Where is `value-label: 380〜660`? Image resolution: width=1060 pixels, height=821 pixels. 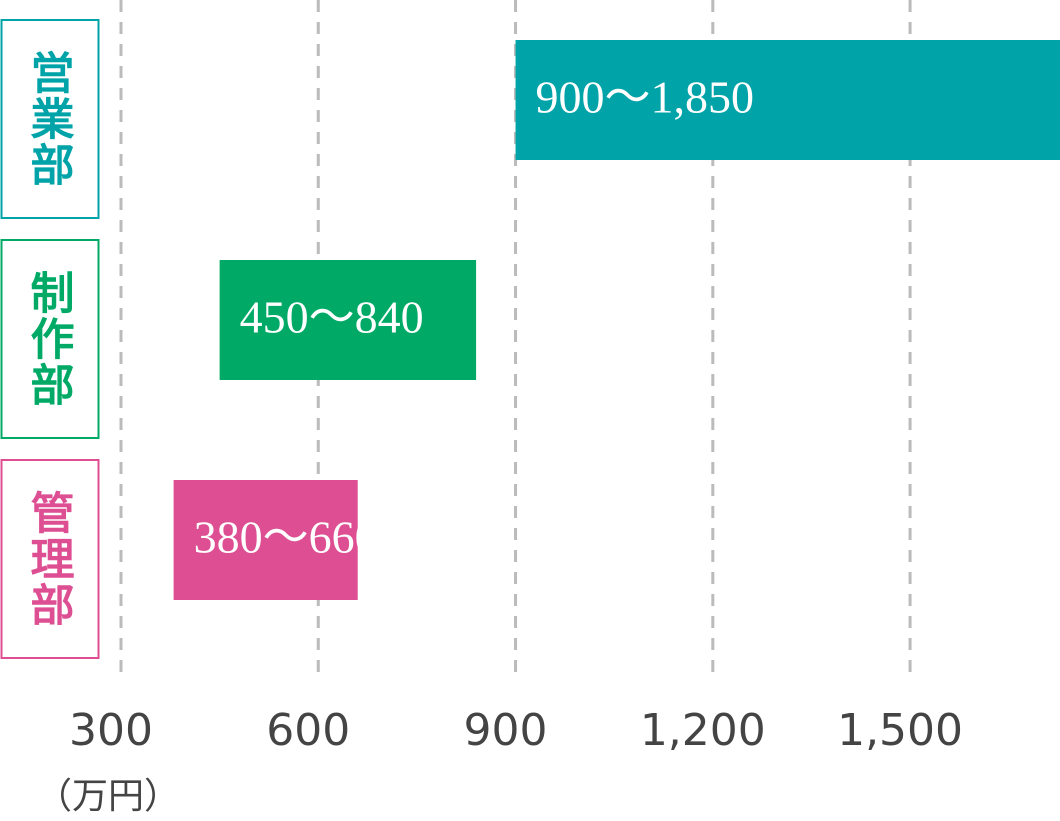
value-label: 380〜660 is located at coordinates (286, 537).